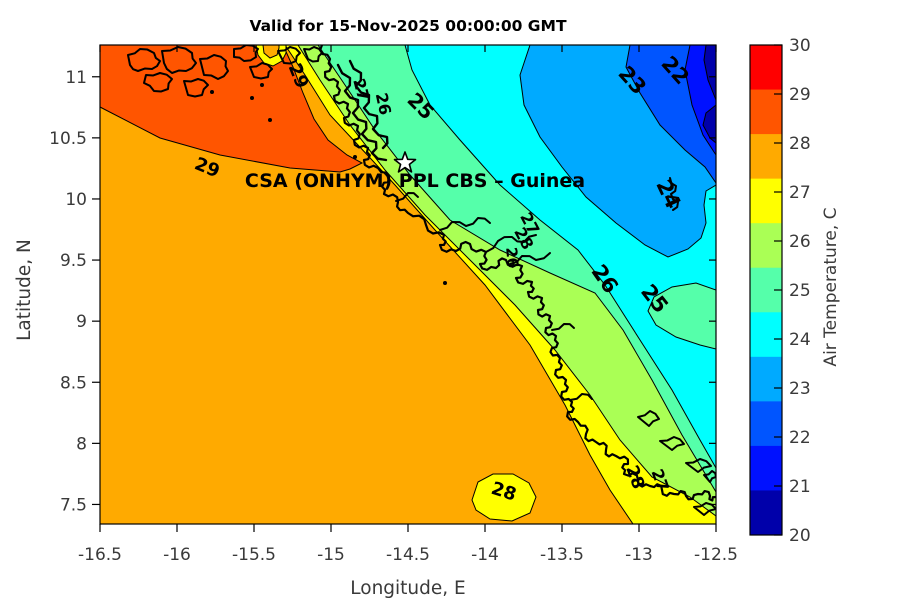 The width and height of the screenshot is (900, 600). I want to click on y-tick-label: 10, so click(76, 200).